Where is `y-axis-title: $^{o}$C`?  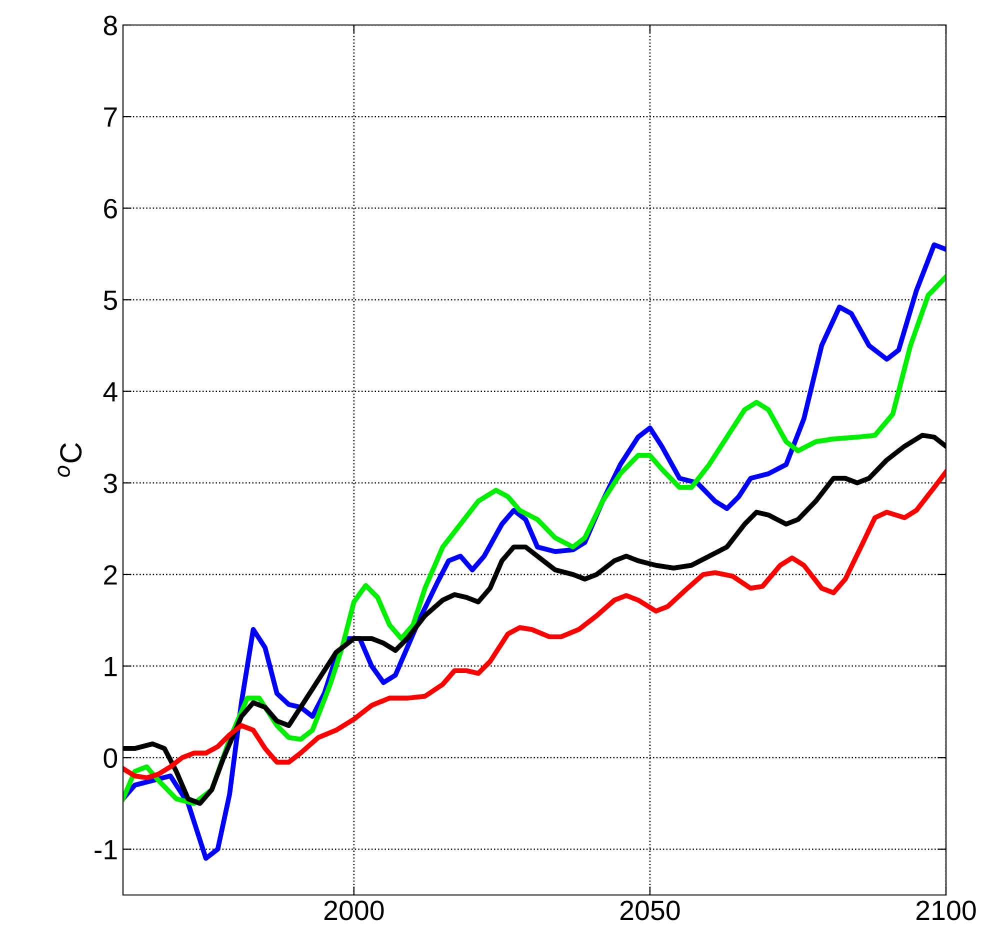 y-axis-title: $^{o}$C is located at coordinates (70, 460).